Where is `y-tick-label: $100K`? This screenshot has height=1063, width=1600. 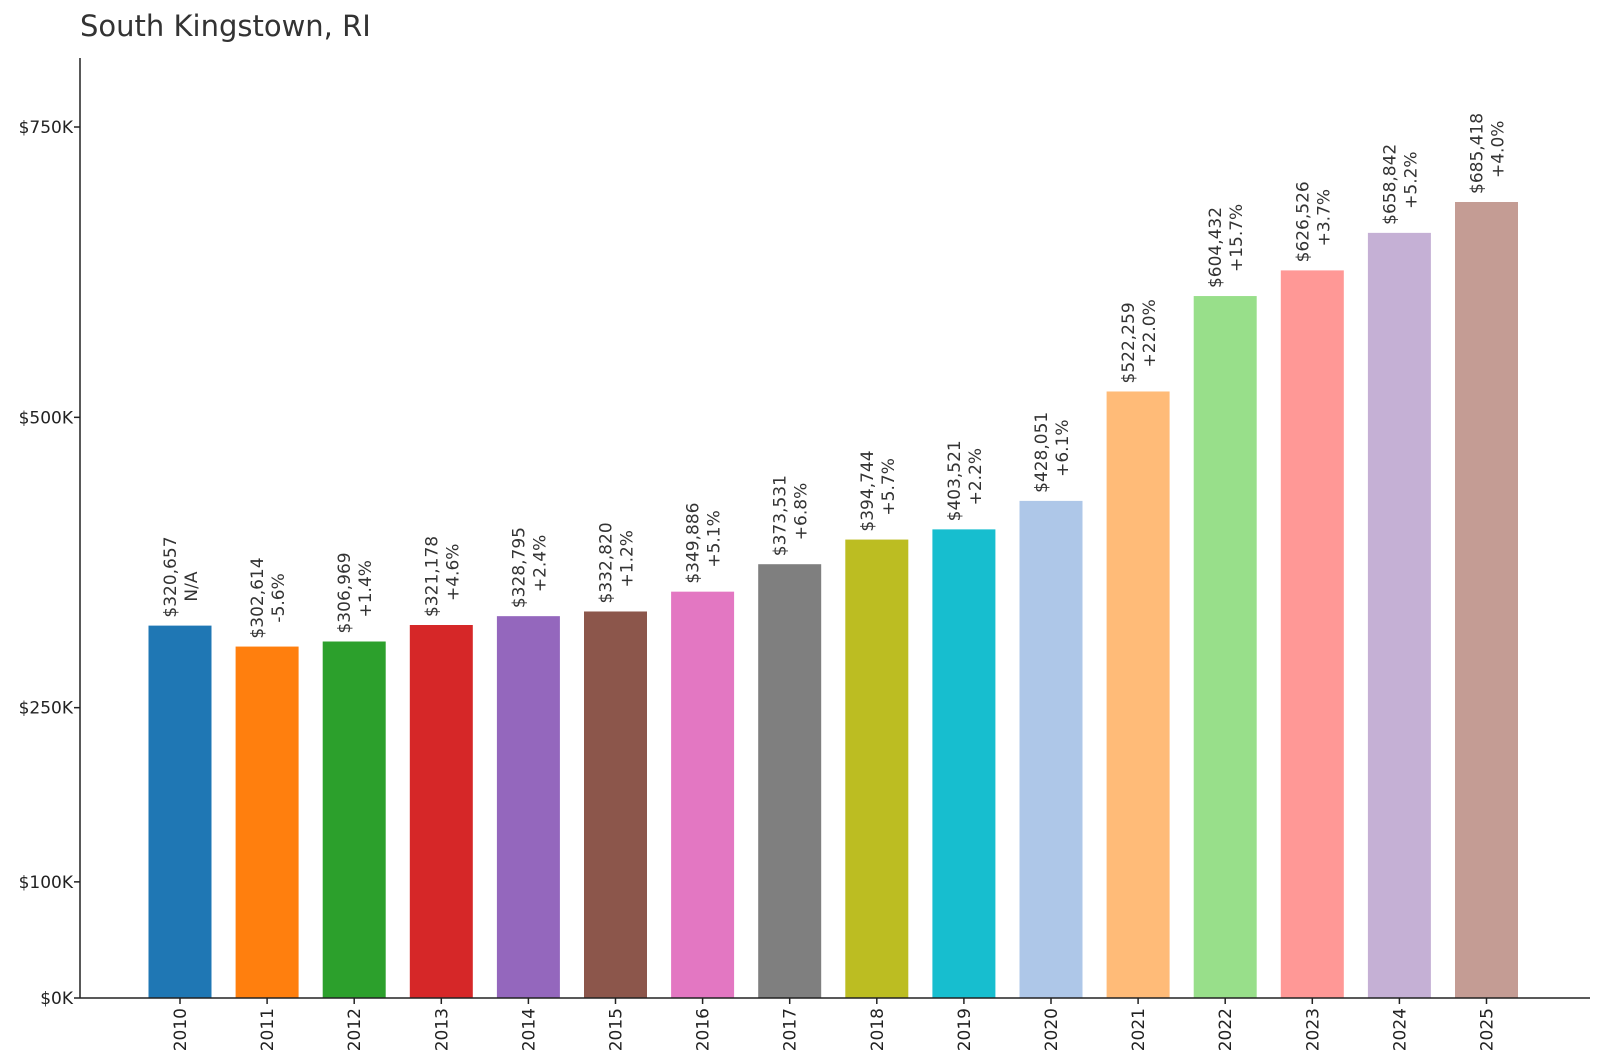
y-tick-label: $100K is located at coordinates (46, 883).